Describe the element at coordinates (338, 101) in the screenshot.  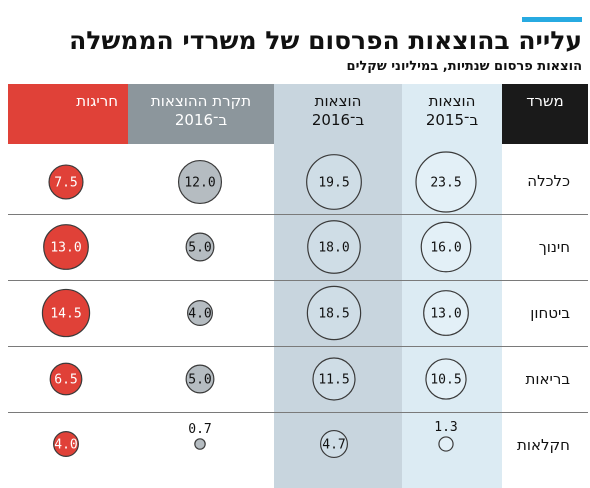
I see `header-spend-2016-line1: הוצאות` at that location.